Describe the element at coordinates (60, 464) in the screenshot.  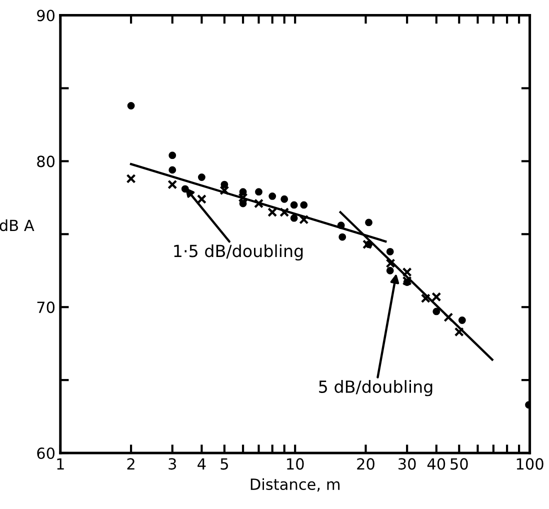
I see `x-tick-label: 1` at that location.